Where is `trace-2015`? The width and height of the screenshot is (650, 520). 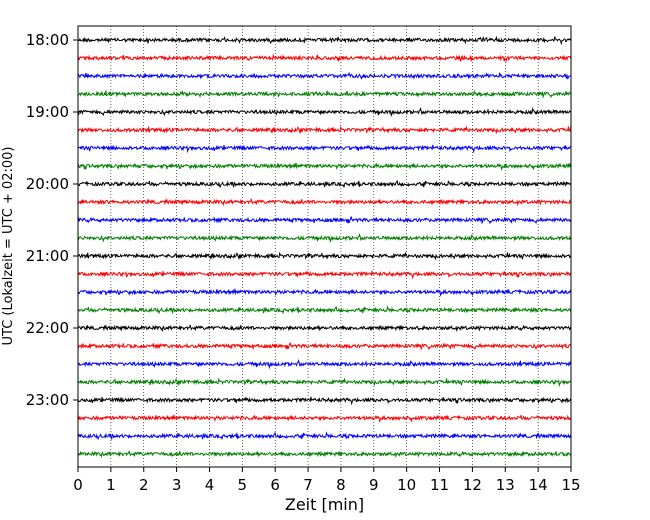
trace-2015 is located at coordinates (324, 202).